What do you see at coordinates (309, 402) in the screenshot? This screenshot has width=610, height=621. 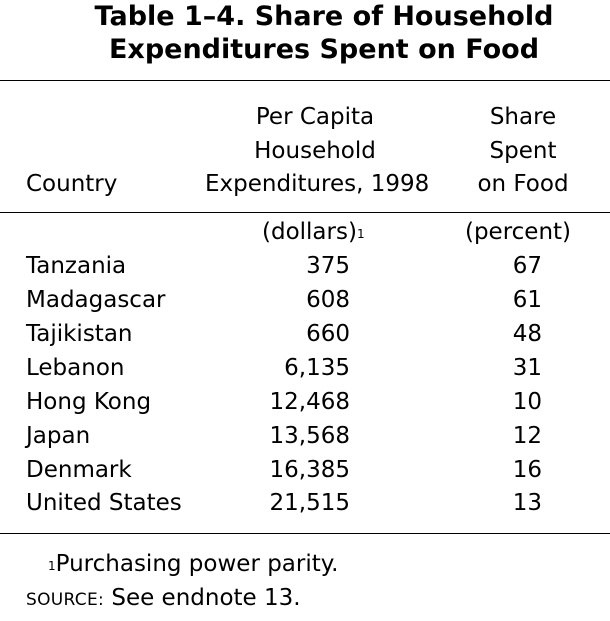 I see `table-row-expenditures: 12,468` at bounding box center [309, 402].